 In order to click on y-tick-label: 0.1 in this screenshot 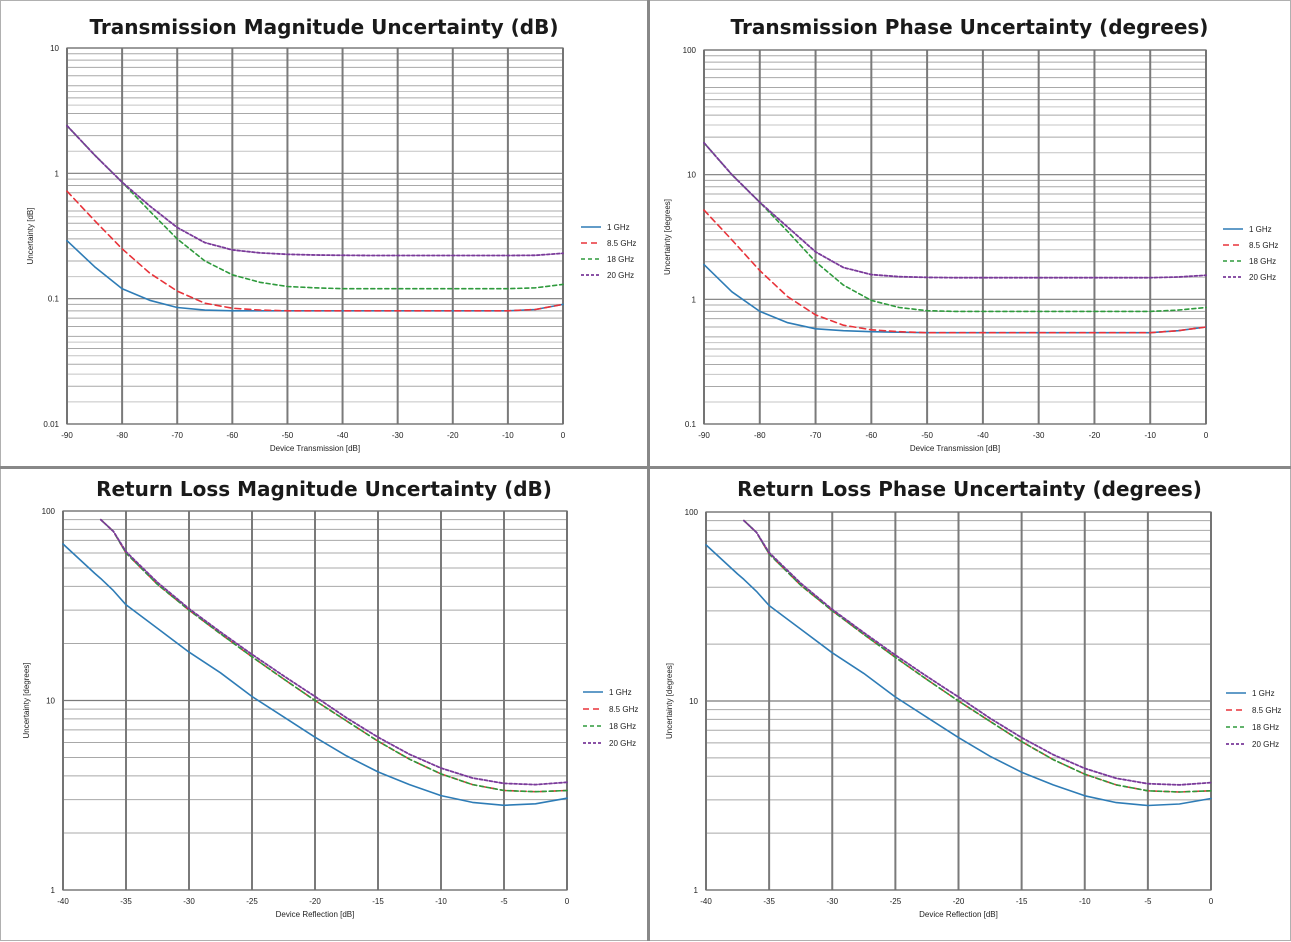, I will do `click(691, 424)`.